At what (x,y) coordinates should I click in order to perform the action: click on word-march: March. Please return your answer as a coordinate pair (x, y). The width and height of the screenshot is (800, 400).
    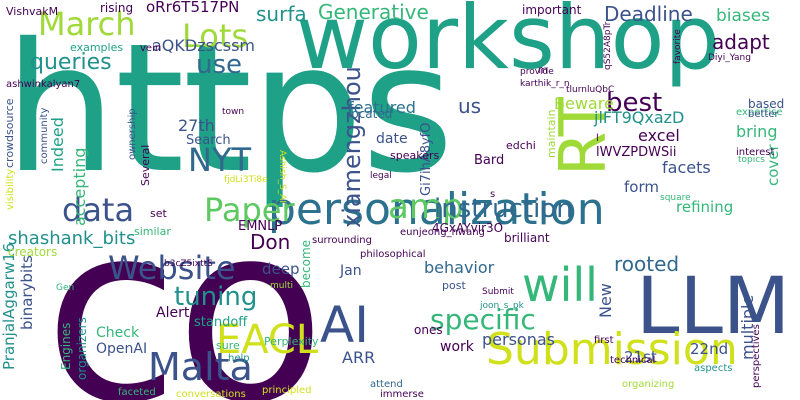
    Looking at the image, I should click on (87, 24).